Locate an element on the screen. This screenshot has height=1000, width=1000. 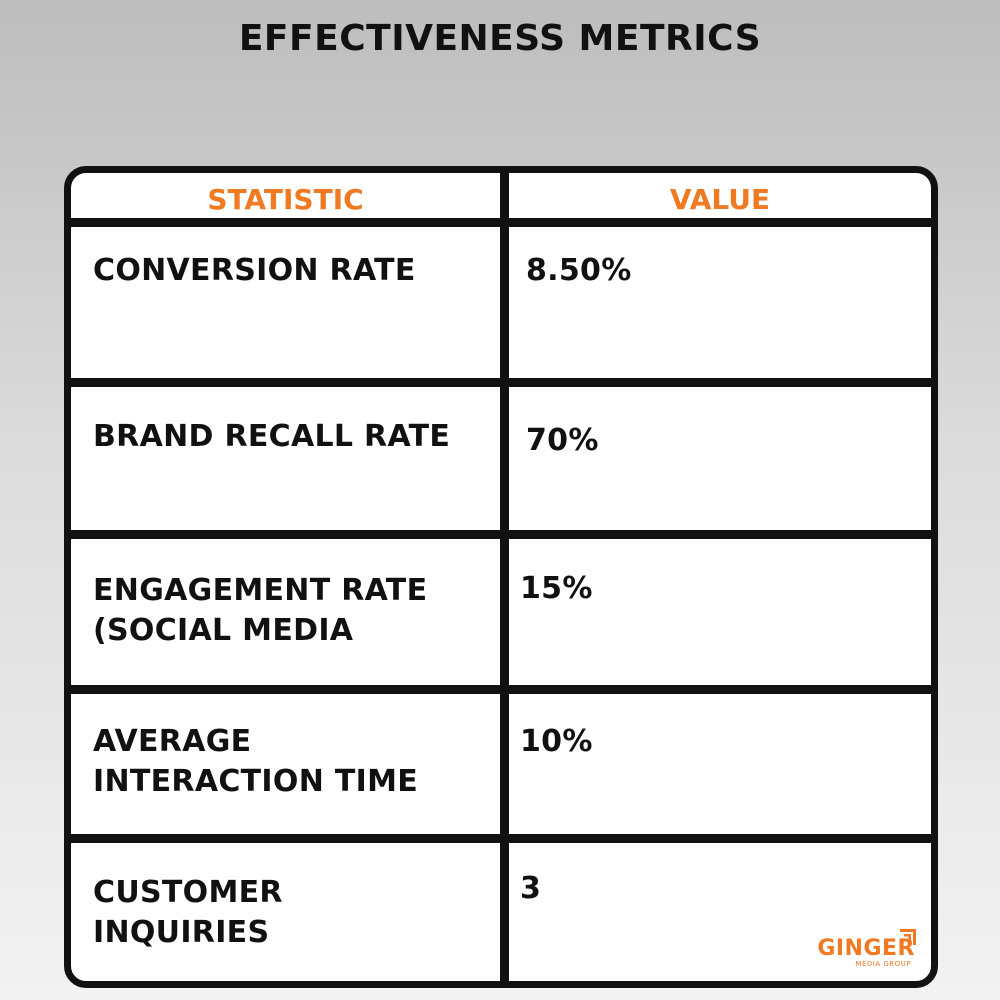
logo-name: GINGER is located at coordinates (866, 948).